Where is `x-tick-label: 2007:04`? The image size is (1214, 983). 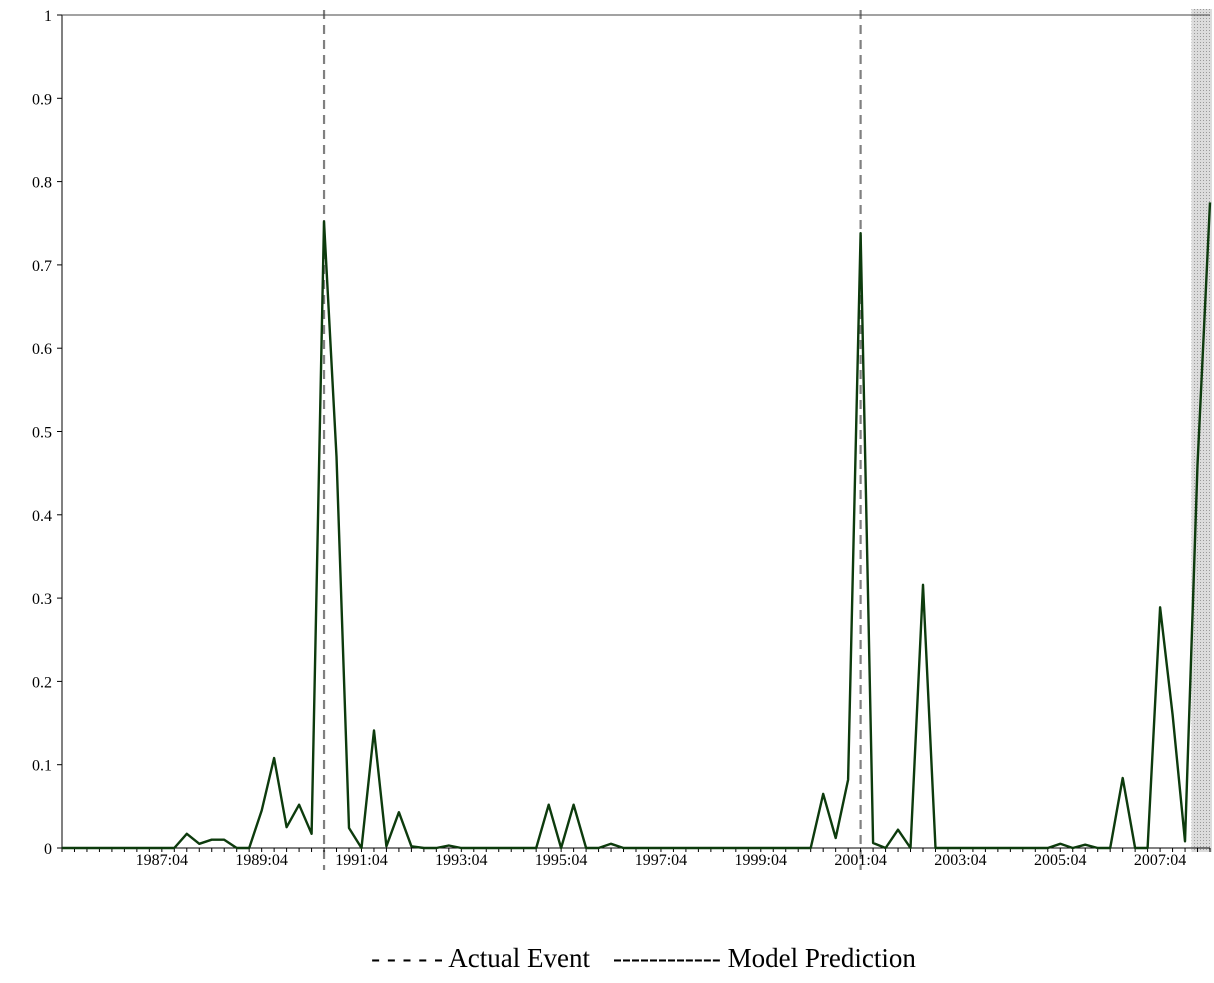
x-tick-label: 2007:04 is located at coordinates (1160, 860).